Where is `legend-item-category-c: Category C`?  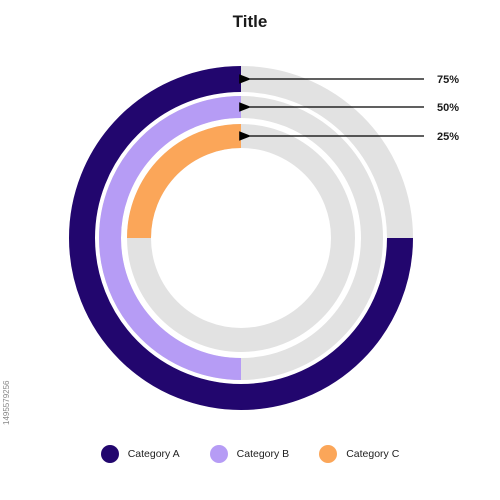
legend-item-category-c: Category C is located at coordinates (359, 454).